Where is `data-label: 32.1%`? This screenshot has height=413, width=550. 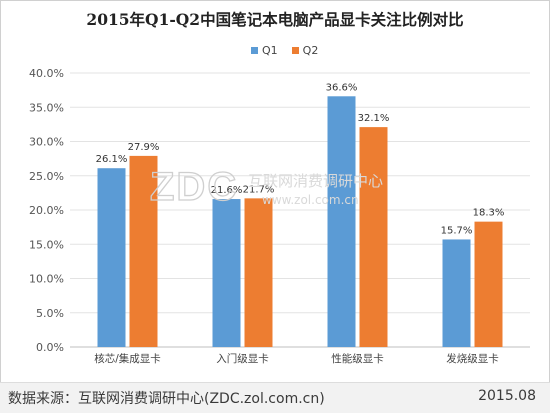 data-label: 32.1% is located at coordinates (374, 118).